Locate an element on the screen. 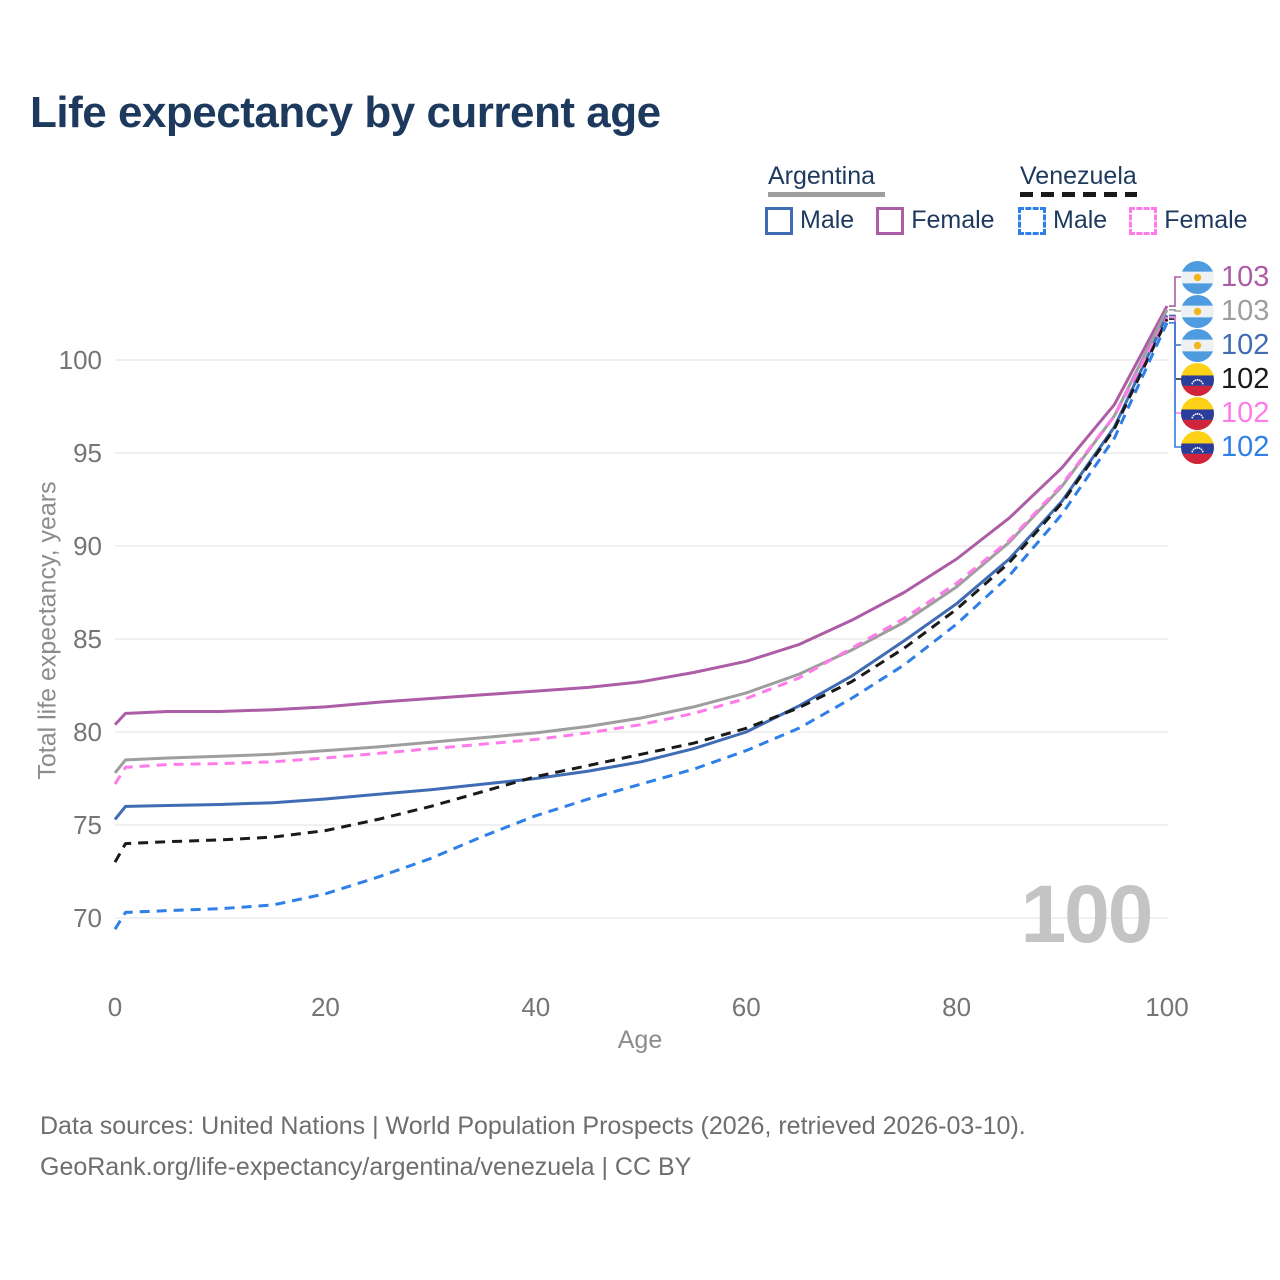 This screenshot has width=1280, height=1280. venezuela-dashed-line-sample-icon is located at coordinates (1078, 194).